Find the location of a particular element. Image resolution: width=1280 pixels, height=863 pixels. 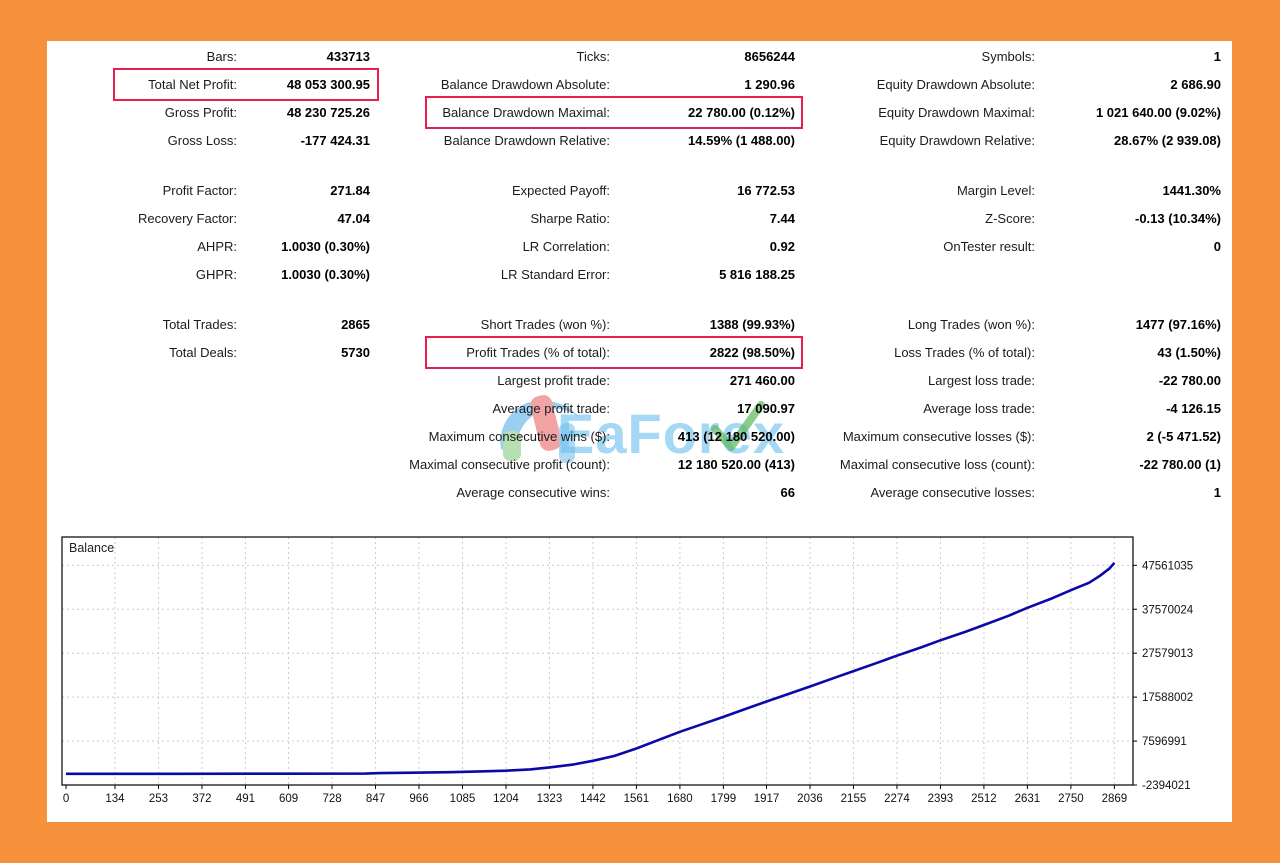

x-tick-label: 728 is located at coordinates (331, 799).